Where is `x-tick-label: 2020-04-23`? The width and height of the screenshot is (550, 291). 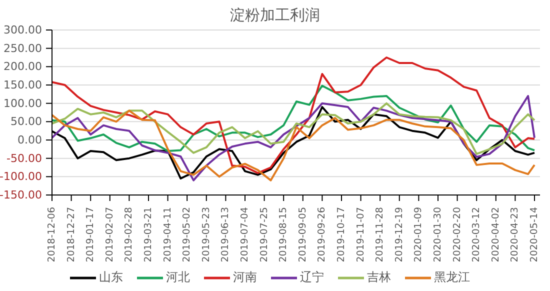
x-tick-label: 2020-04-23 is located at coordinates (515, 234).